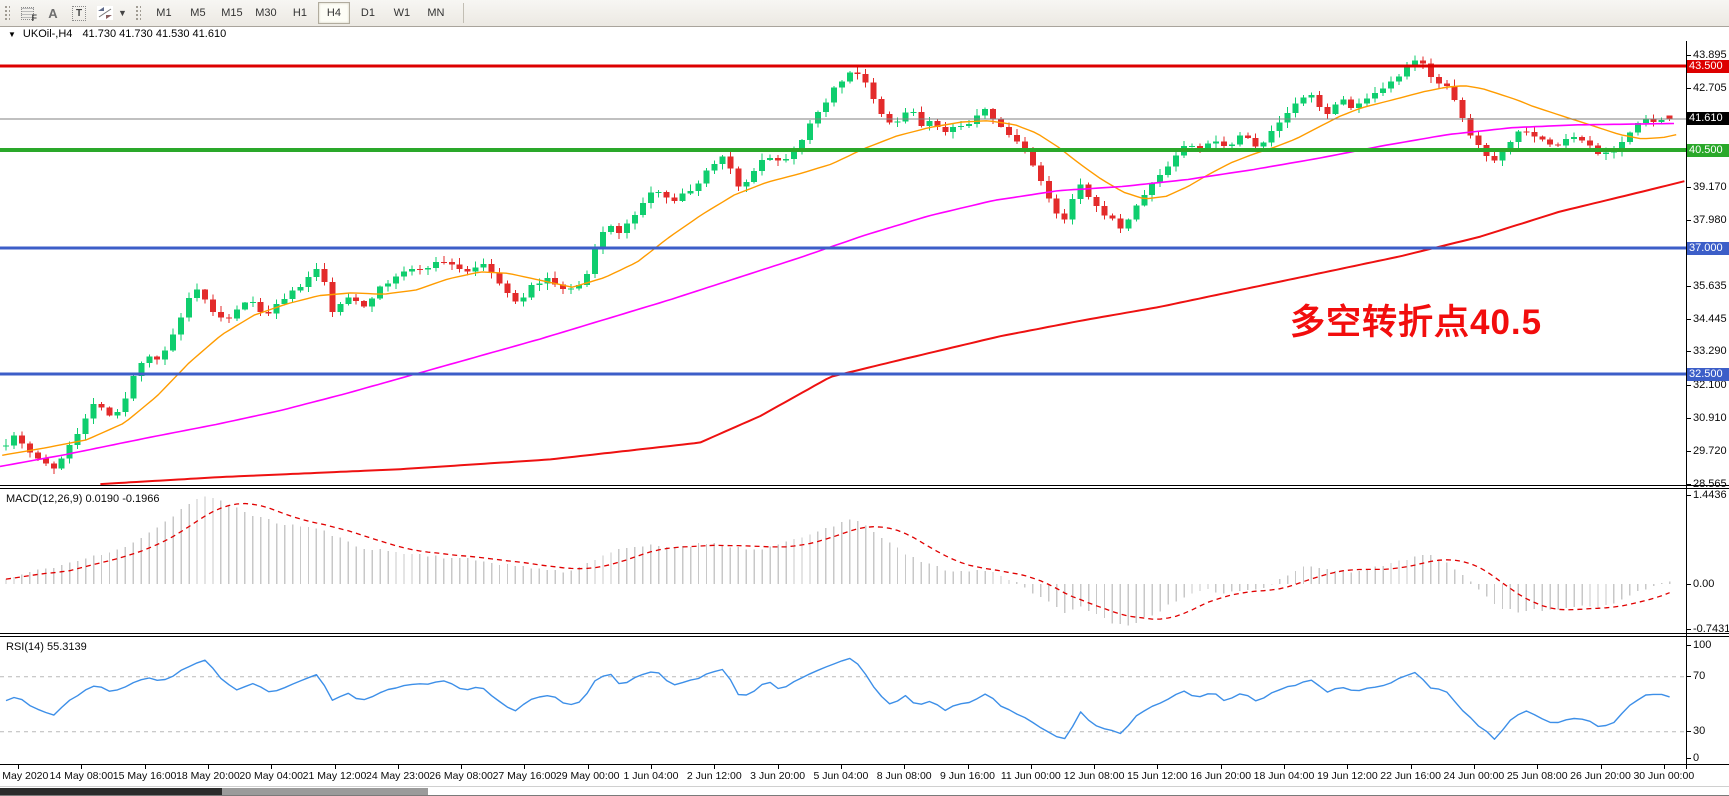 The width and height of the screenshot is (1729, 796). I want to click on bottom-scrollbar-thumb-dark, so click(111, 791).